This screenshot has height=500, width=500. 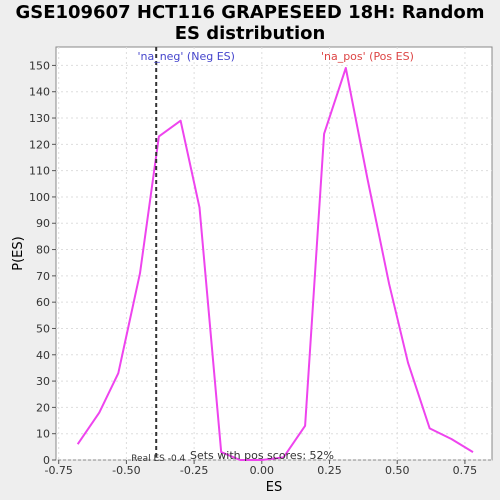 I want to click on y-tick-label: 140, so click(x=39, y=92).